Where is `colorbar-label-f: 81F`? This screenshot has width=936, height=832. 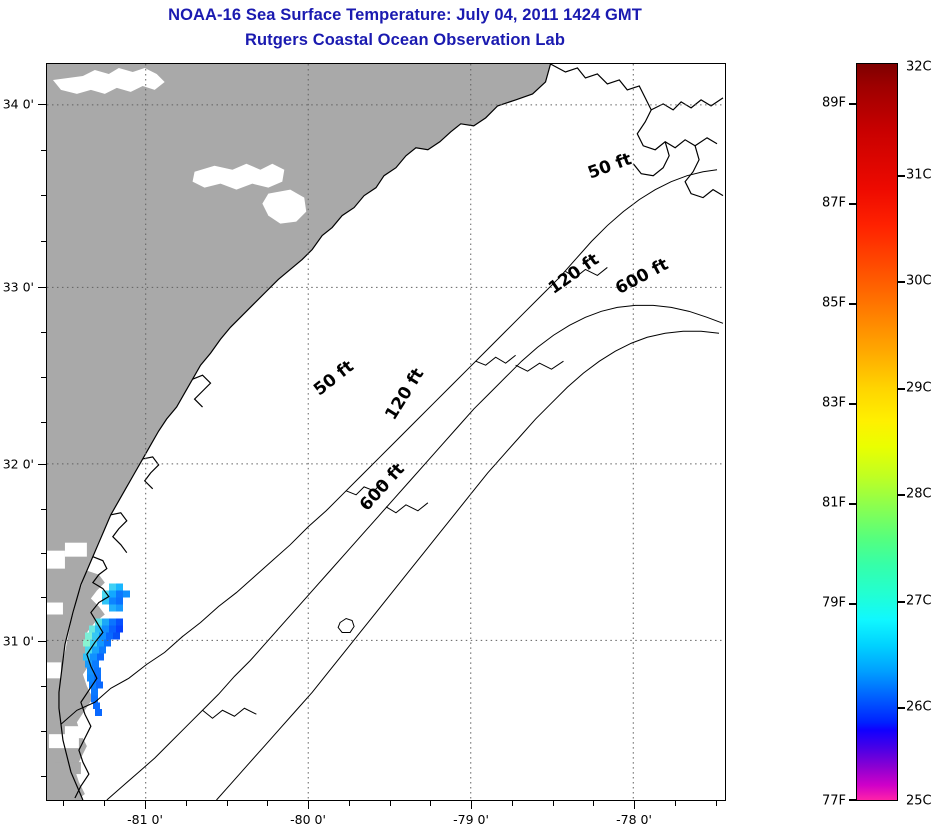
colorbar-label-f: 81F is located at coordinates (833, 503).